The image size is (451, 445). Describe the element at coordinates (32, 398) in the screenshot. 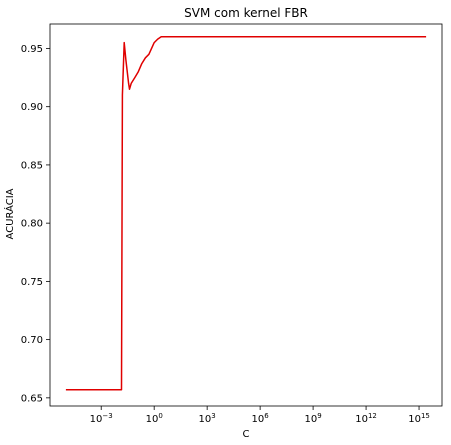

I see `y-tick-label: 0.65` at that location.